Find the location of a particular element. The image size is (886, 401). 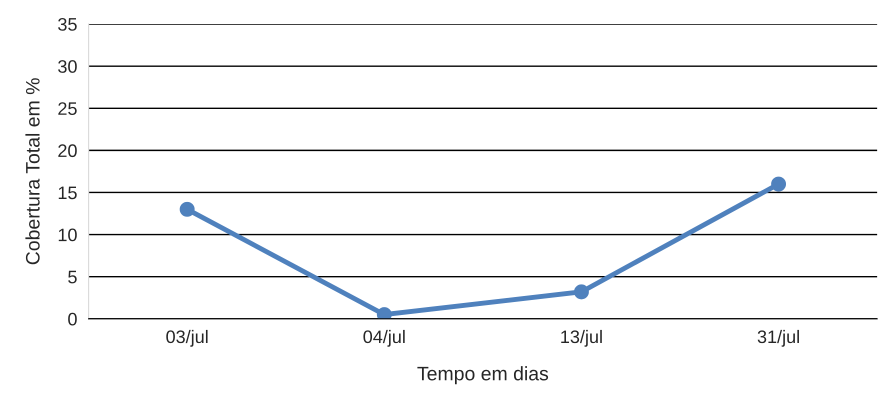

x-tick-label: 04/jul is located at coordinates (384, 338).